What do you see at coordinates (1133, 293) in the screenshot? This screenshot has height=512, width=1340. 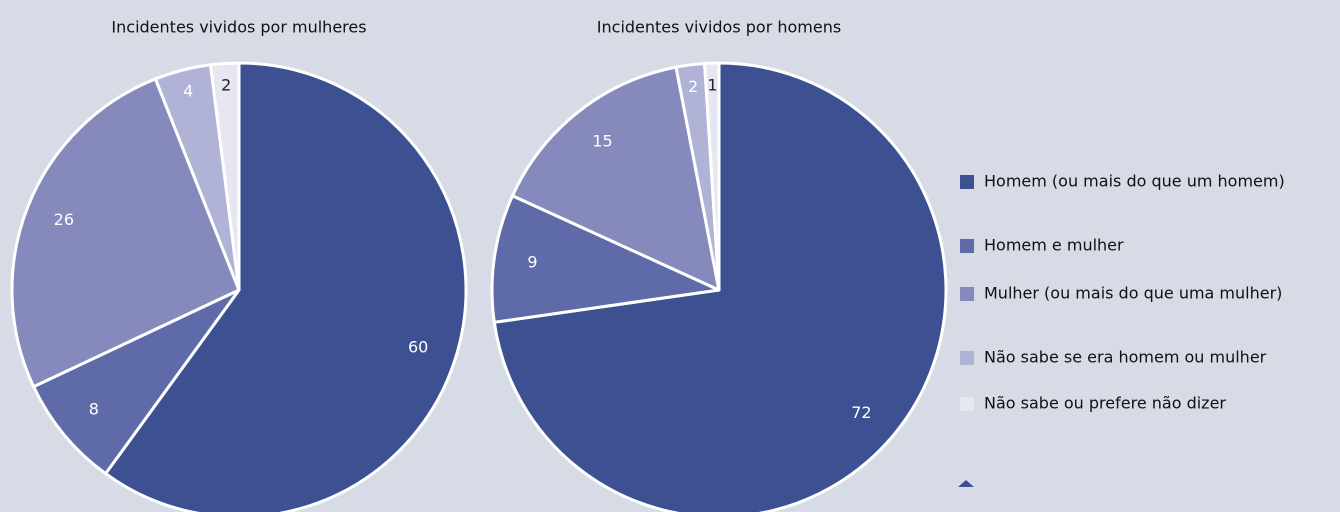 I see `legend-label: Mulher (ou mais do que uma mulher)` at bounding box center [1133, 293].